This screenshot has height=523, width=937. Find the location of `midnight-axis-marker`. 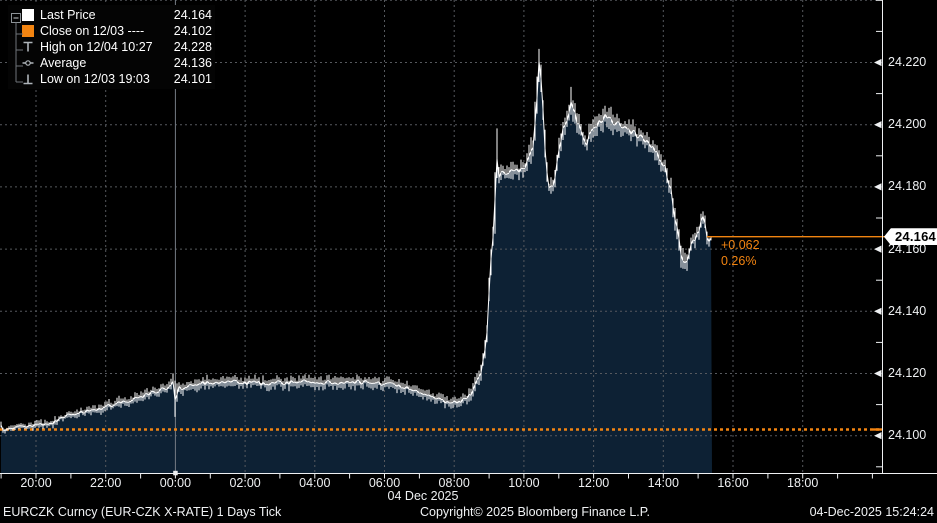

midnight-axis-marker is located at coordinates (175, 473).